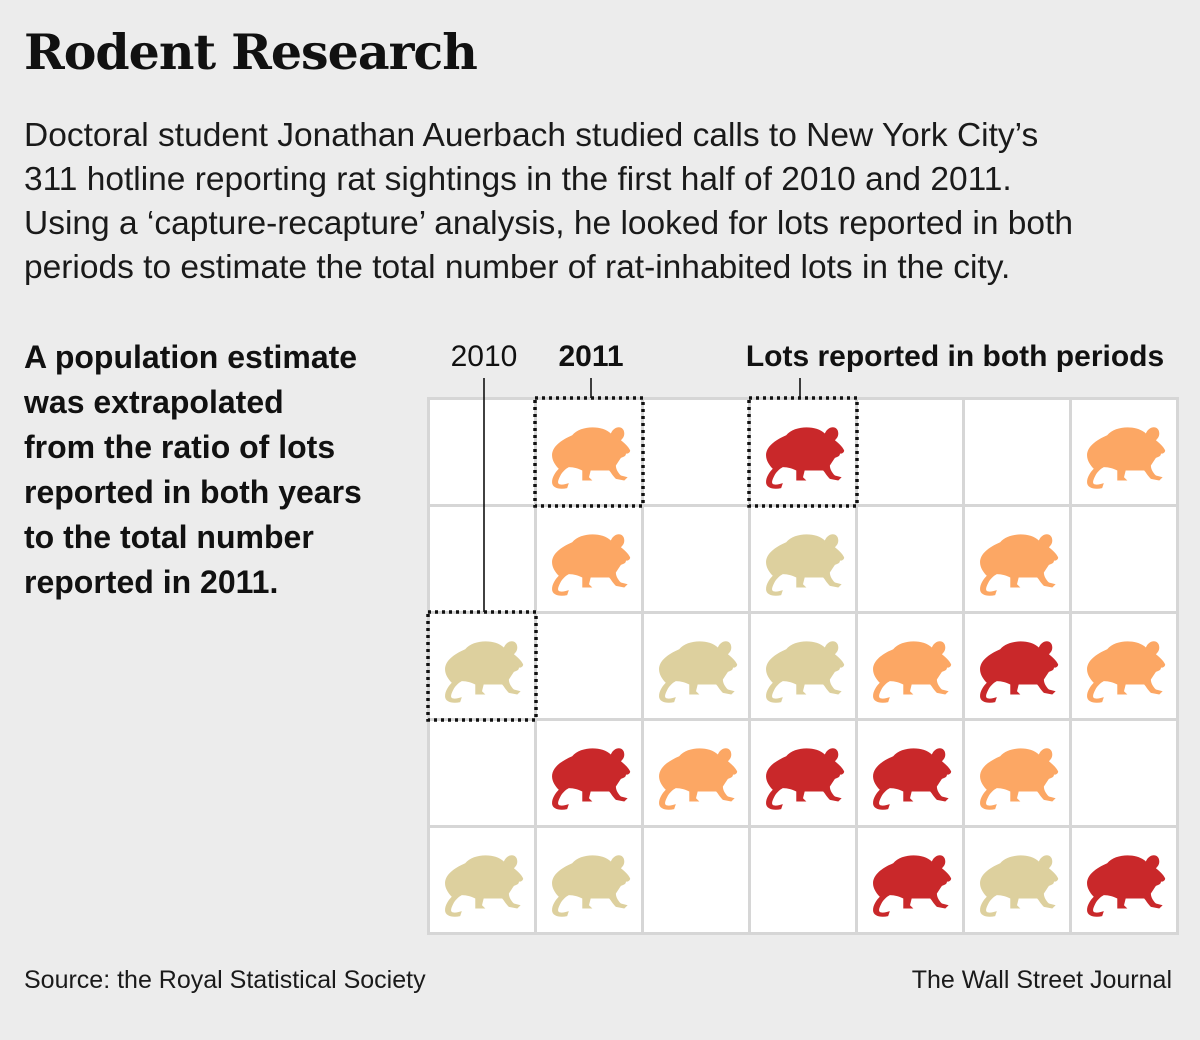 The width and height of the screenshot is (1200, 1040). Describe the element at coordinates (180, 447) in the screenshot. I see `sidenote-line: from the ratio of lots` at that location.